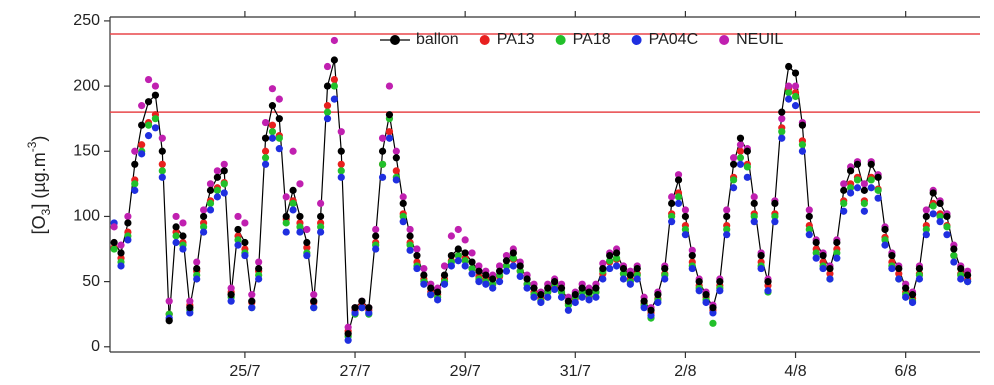 The height and width of the screenshot is (385, 994). What do you see at coordinates (39, 185) in the screenshot?
I see `y-axis-label: [O3] (µg.m-3)` at bounding box center [39, 185].